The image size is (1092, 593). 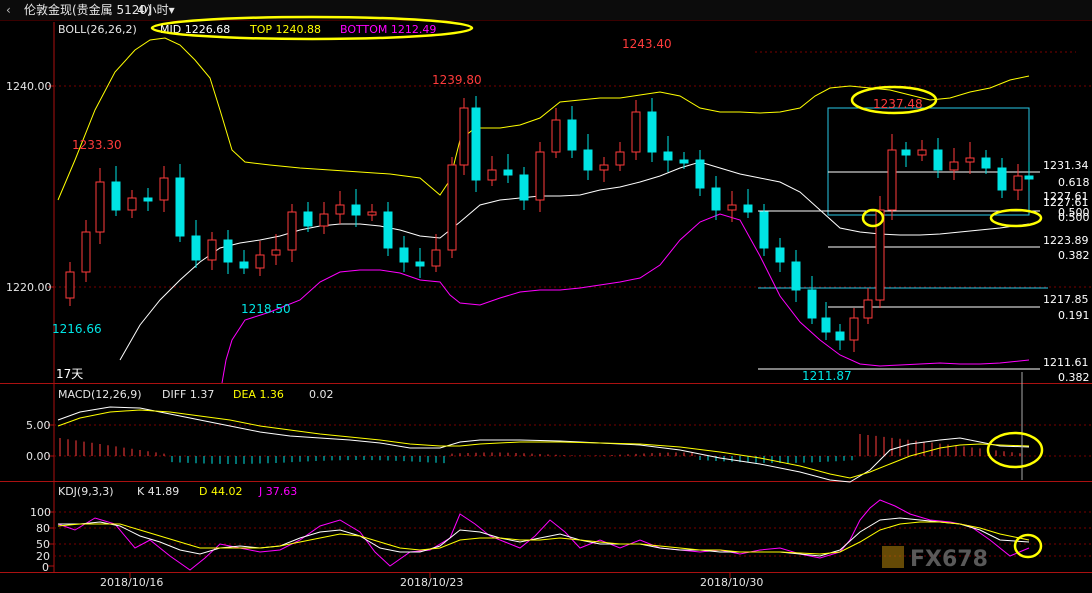 What do you see at coordinates (1066, 299) in the screenshot?
I see `fib-level-5: 1217.85` at bounding box center [1066, 299].